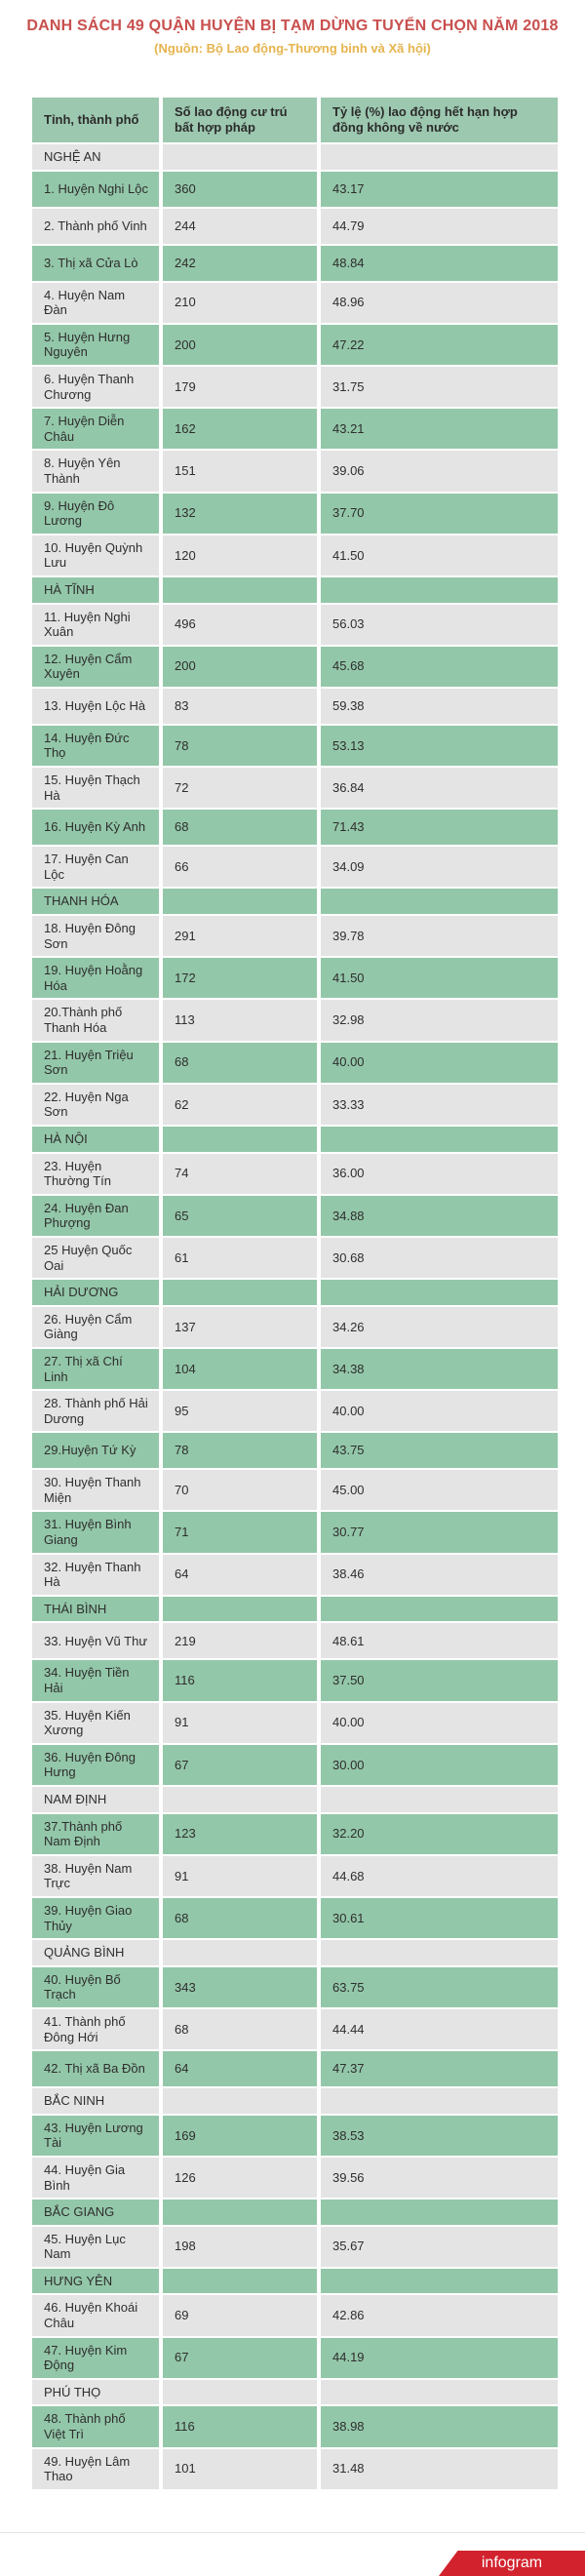  I want to click on district-row: 19. Huyện Hoằng Hóa 172 41.50, so click(295, 978).